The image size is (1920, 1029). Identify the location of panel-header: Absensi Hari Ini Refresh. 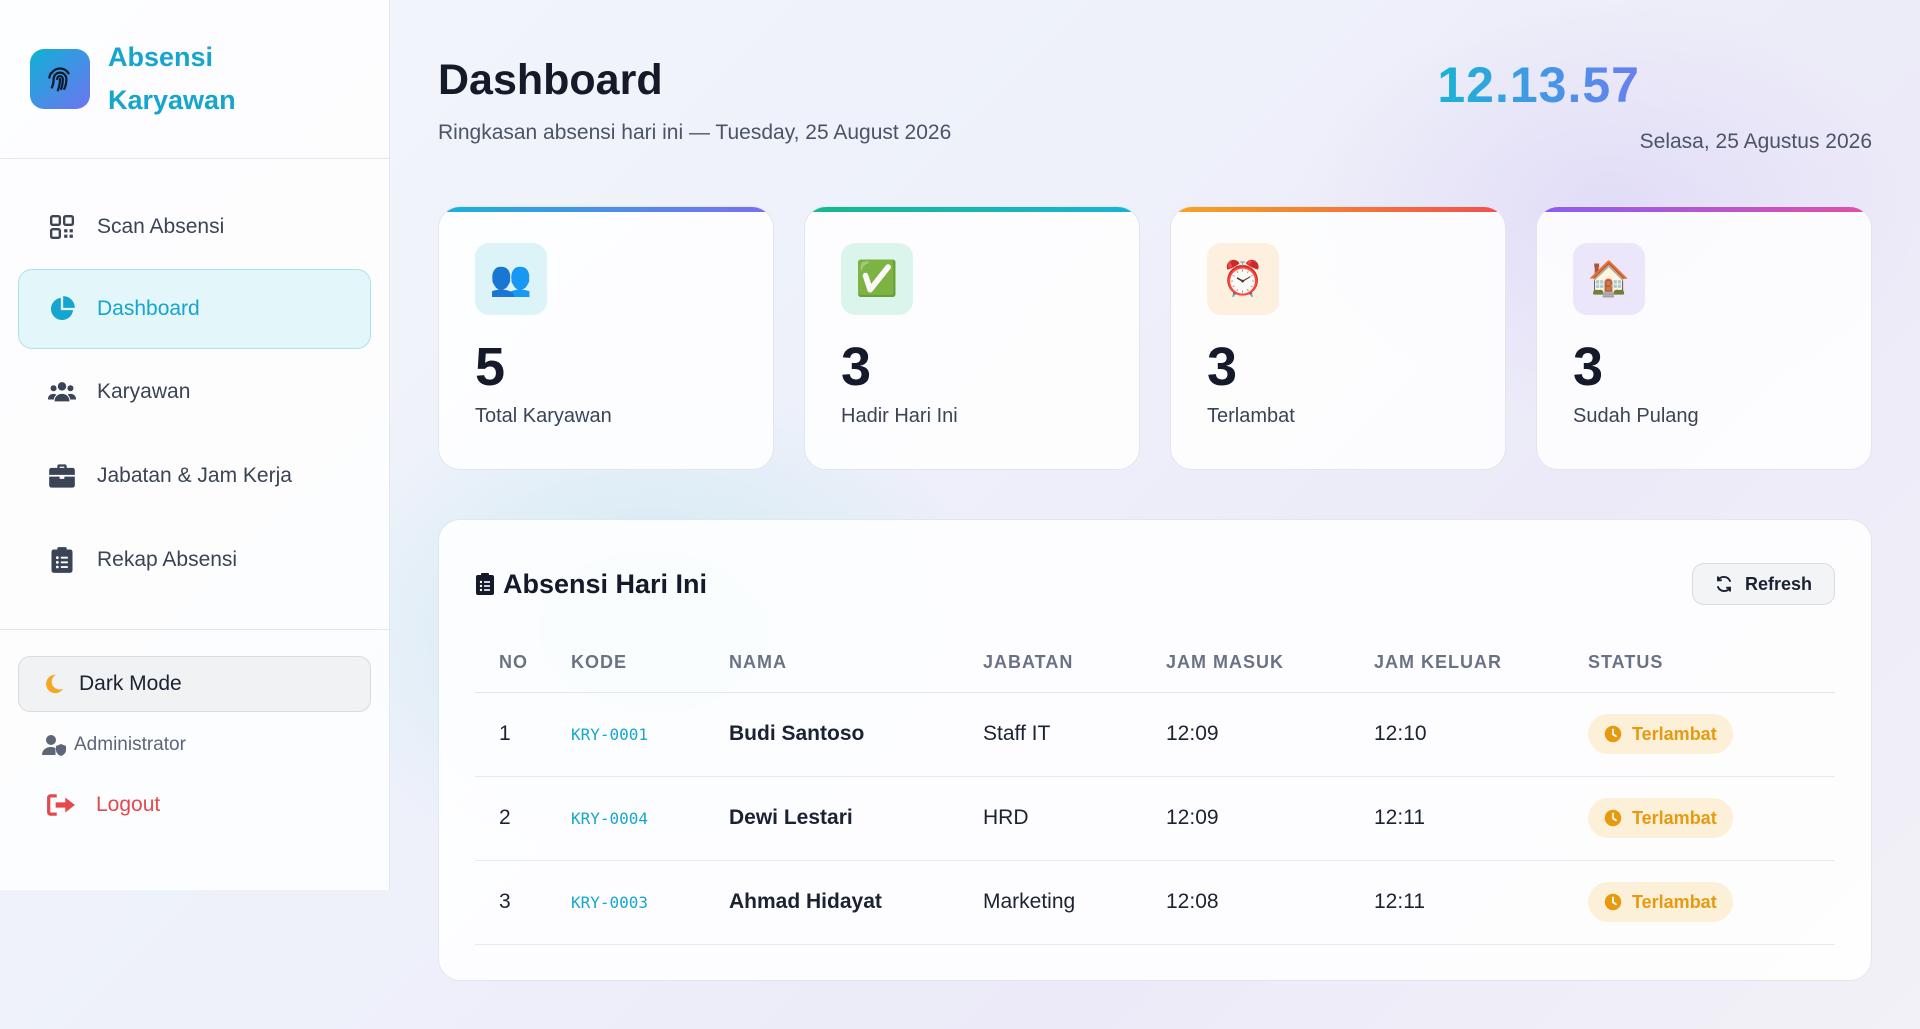
(1155, 577).